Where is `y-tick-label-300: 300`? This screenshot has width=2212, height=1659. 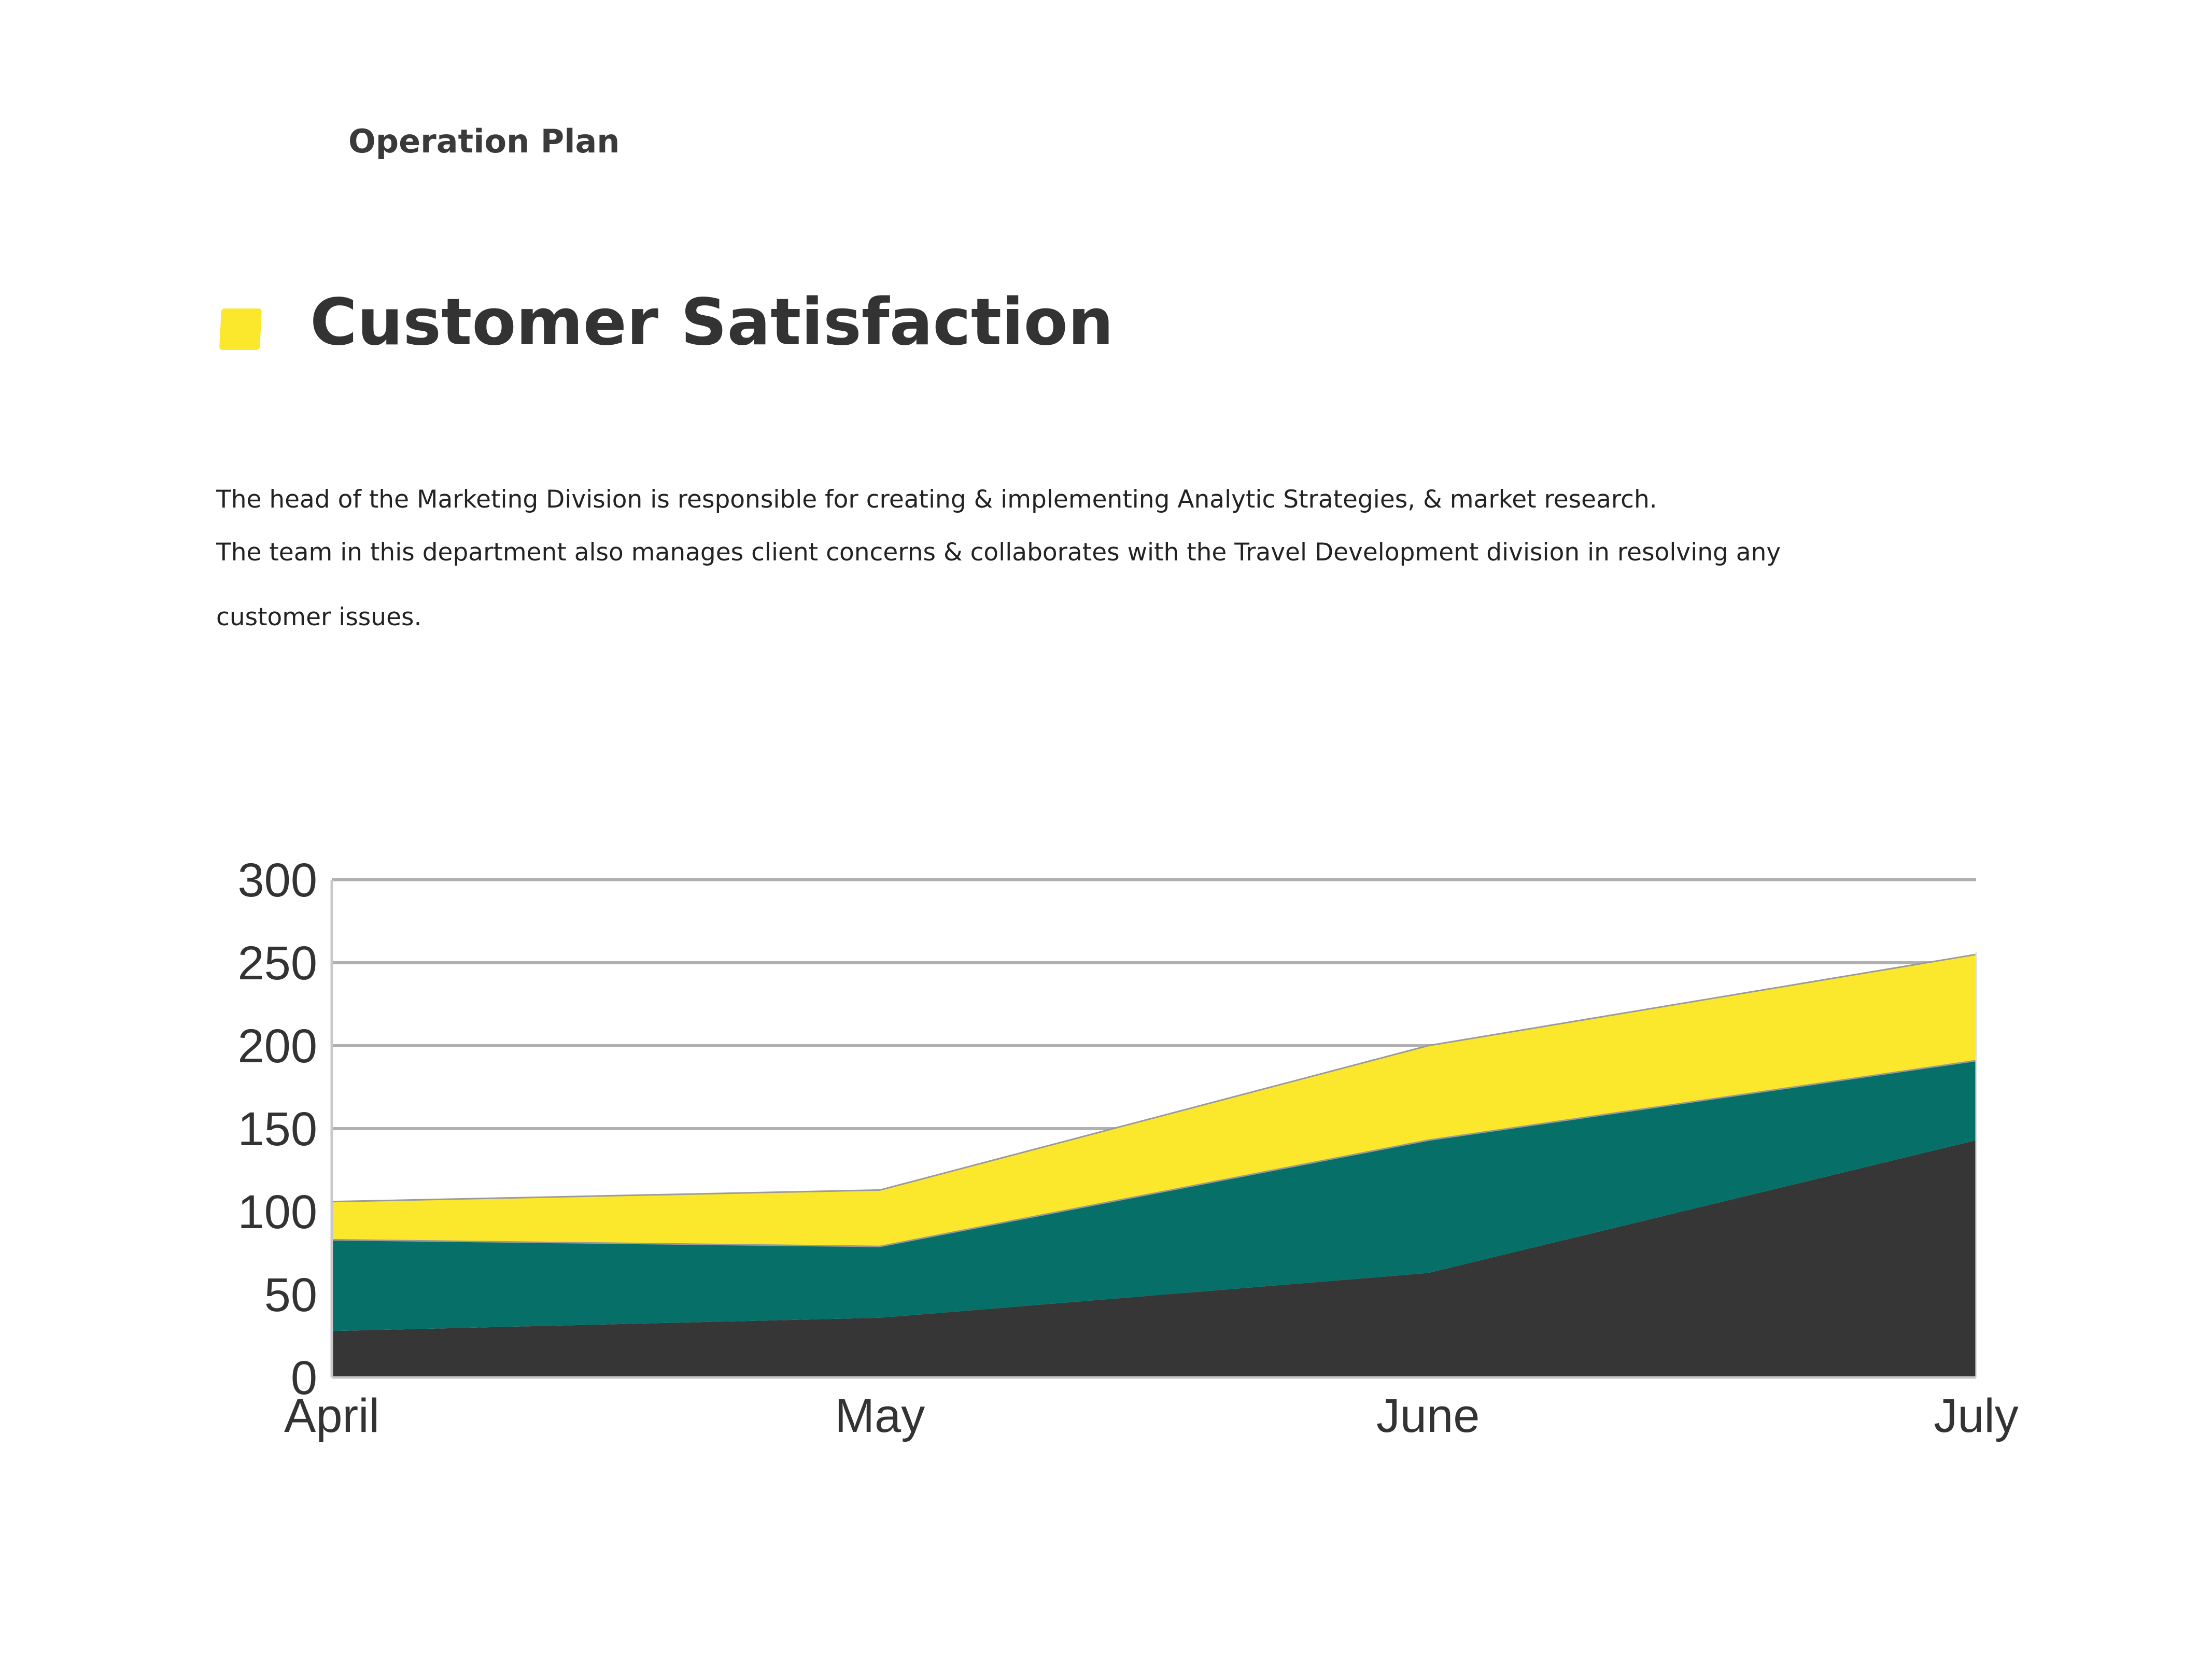 y-tick-label-300: 300 is located at coordinates (278, 880).